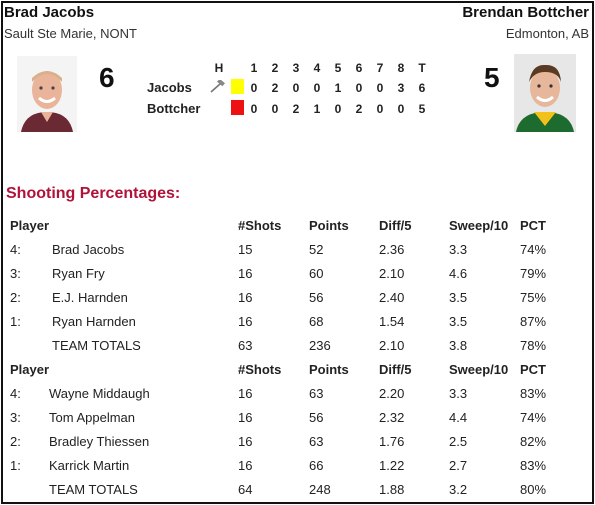  Describe the element at coordinates (479, 369) in the screenshot. I see `away-header-sweep: Sweep/10` at that location.